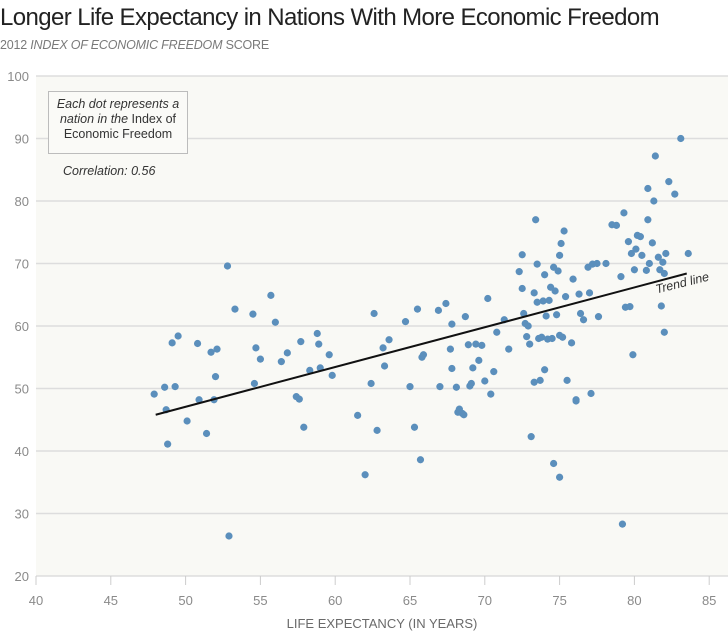  I want to click on x-tick-label: 70, so click(485, 600).